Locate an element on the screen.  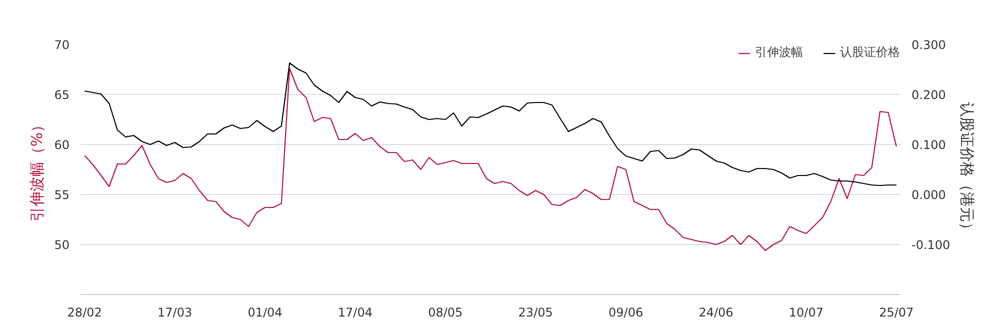
x-tick-label: 17/04 is located at coordinates (355, 313).